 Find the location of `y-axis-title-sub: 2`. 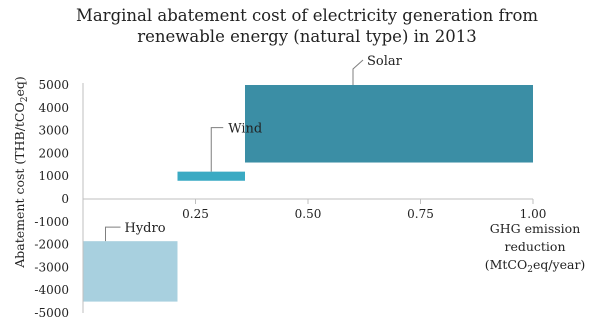

y-axis-title-sub: 2 is located at coordinates (25, 100).